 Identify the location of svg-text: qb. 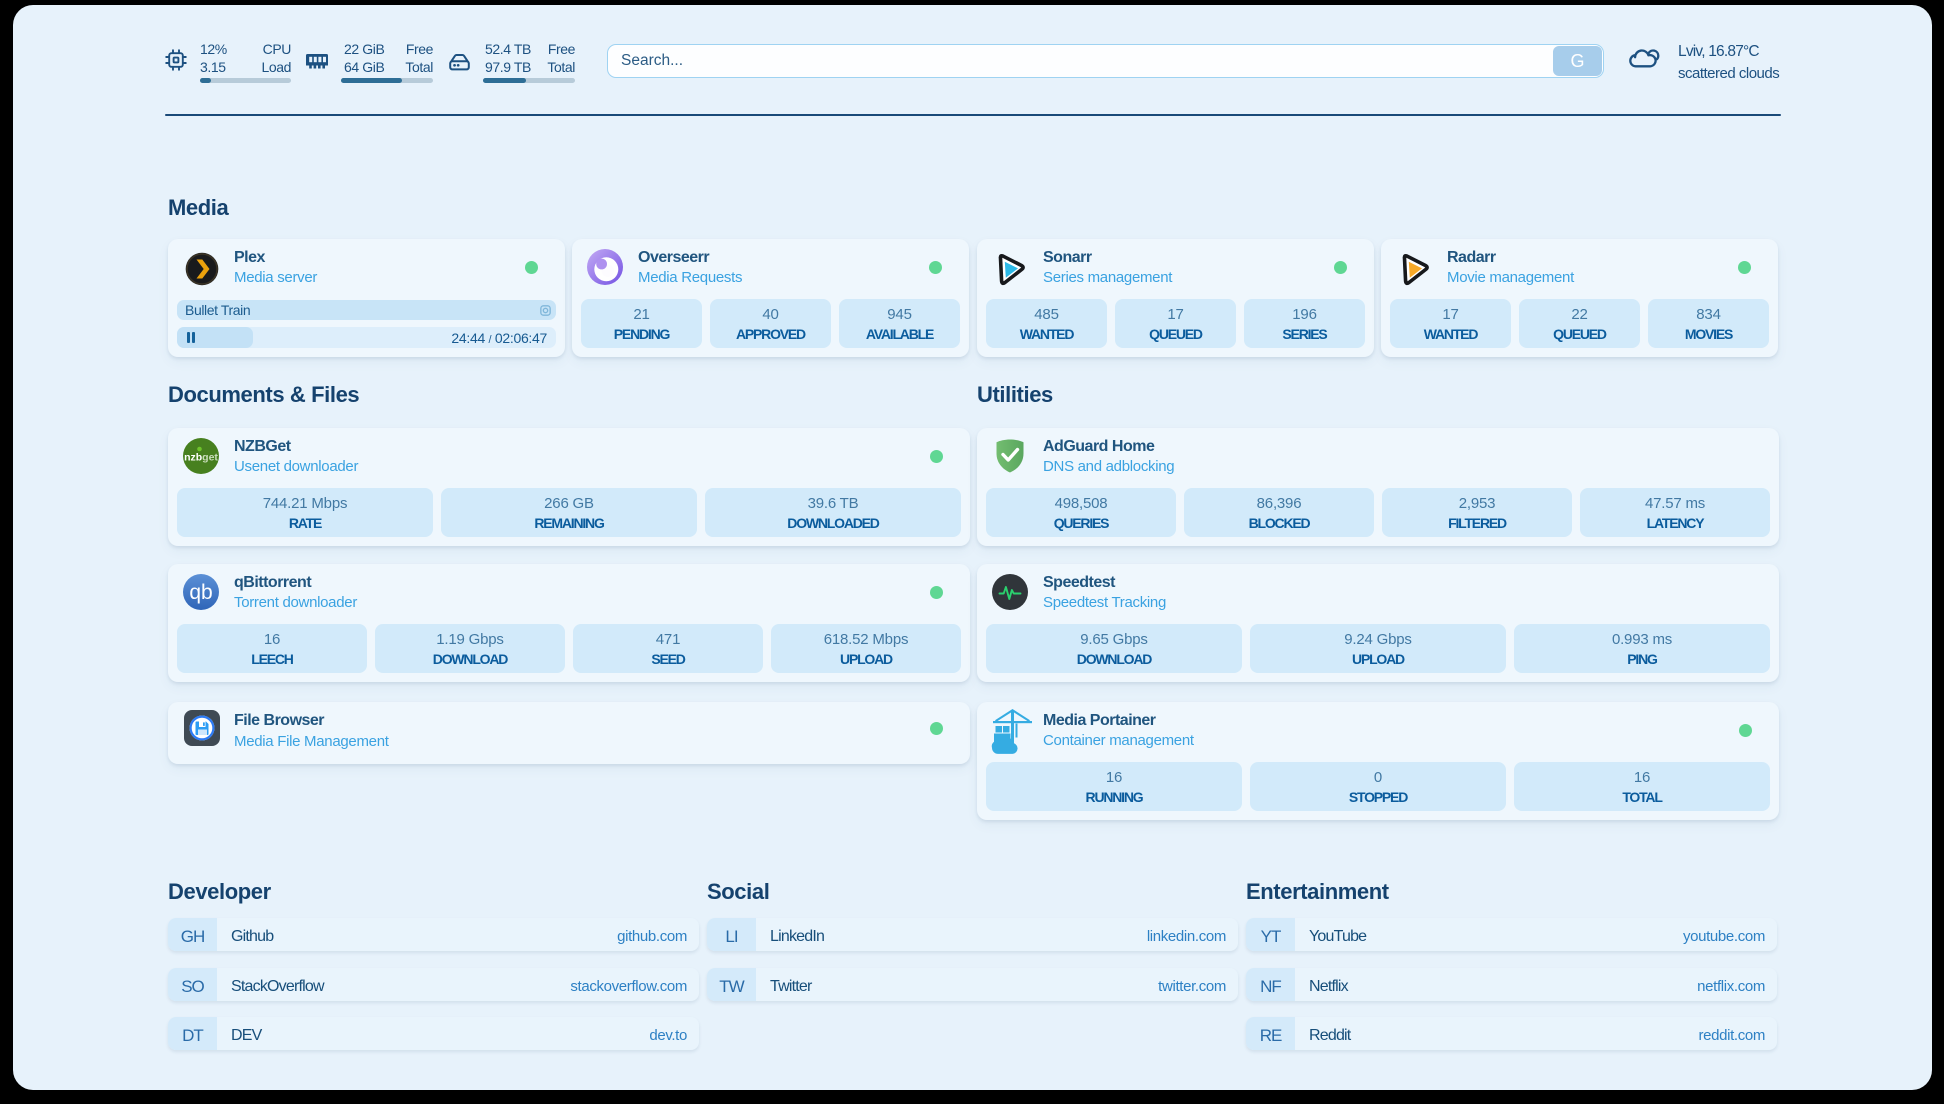
(200, 592).